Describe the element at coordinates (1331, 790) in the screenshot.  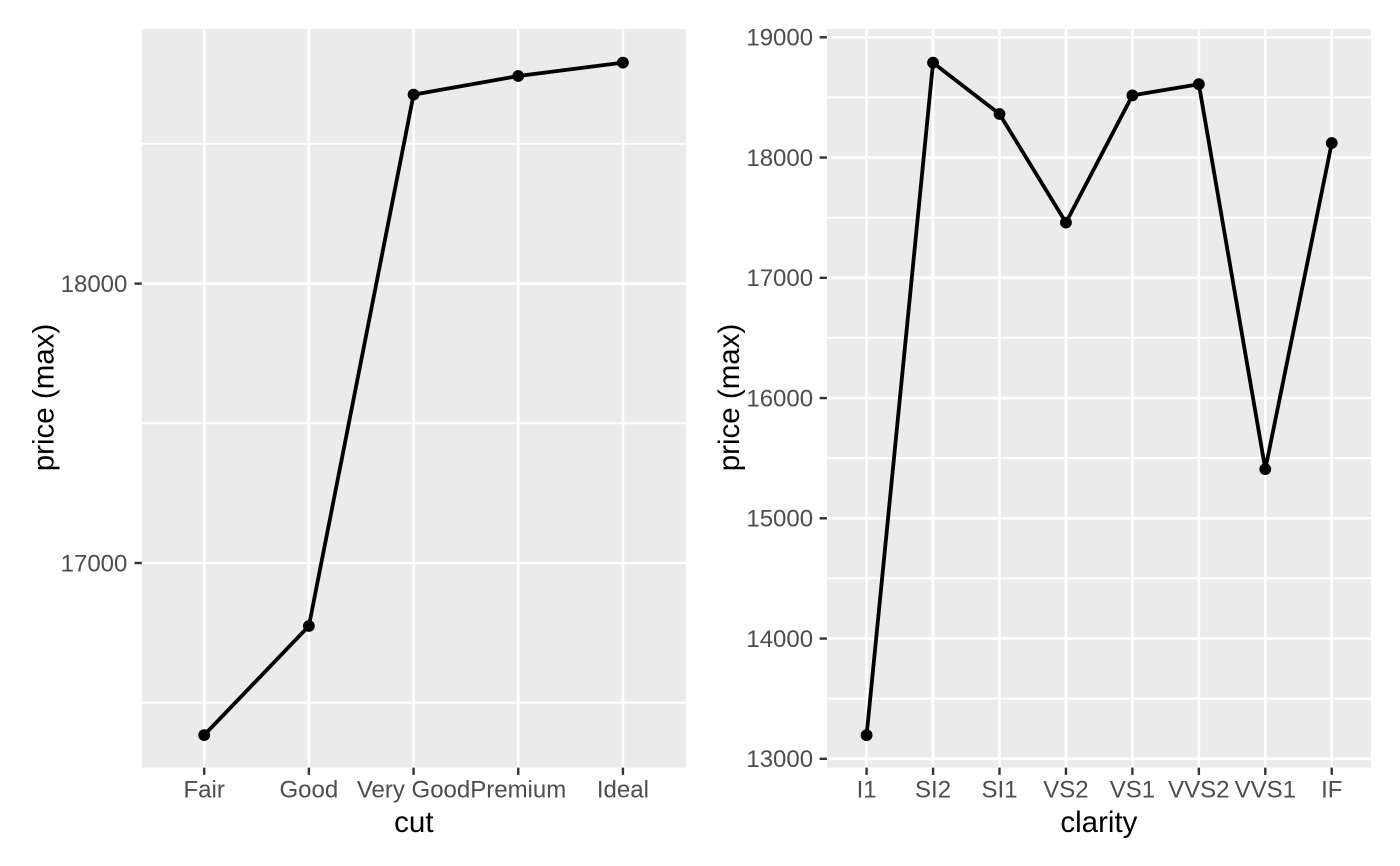
I see `svg-text: IF` at that location.